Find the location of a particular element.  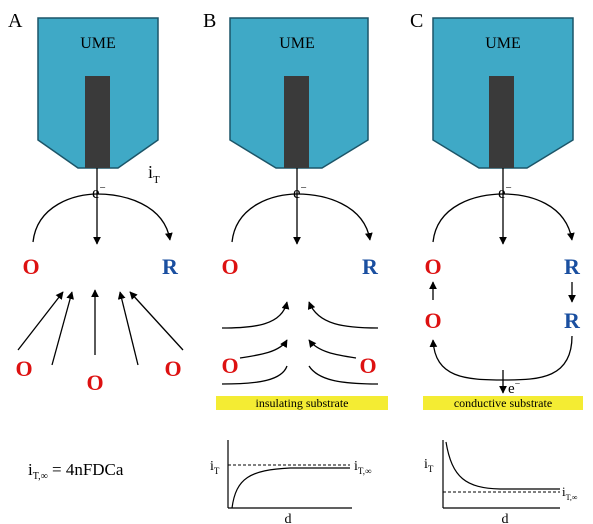

panel-c-reference-label: iT,∞ is located at coordinates (570, 493).